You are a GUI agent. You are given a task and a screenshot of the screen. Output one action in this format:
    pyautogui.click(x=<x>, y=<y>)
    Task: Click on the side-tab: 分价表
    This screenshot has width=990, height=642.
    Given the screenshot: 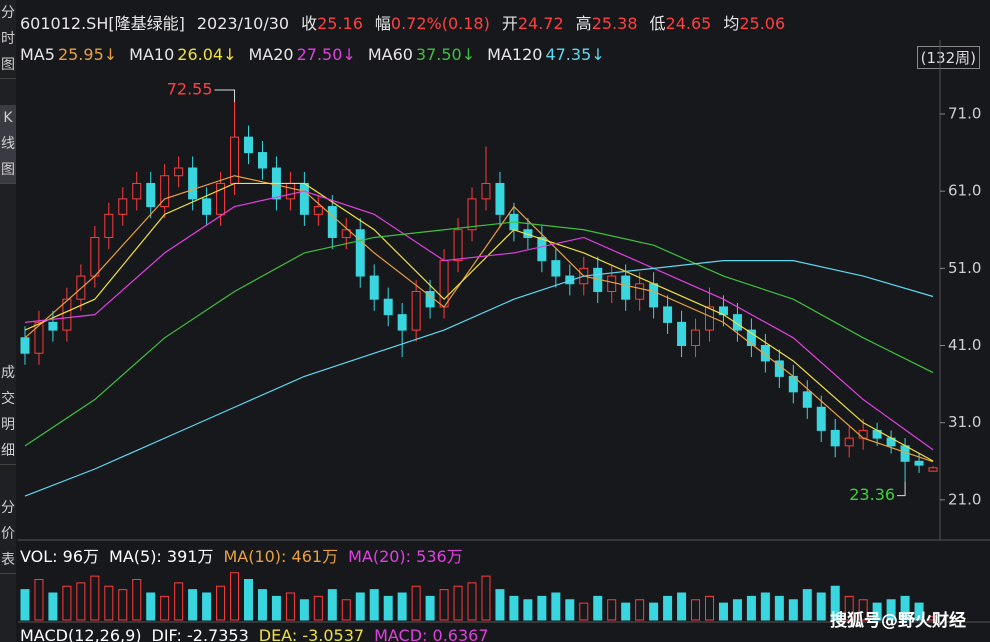 What is the action you would take?
    pyautogui.click(x=8, y=534)
    